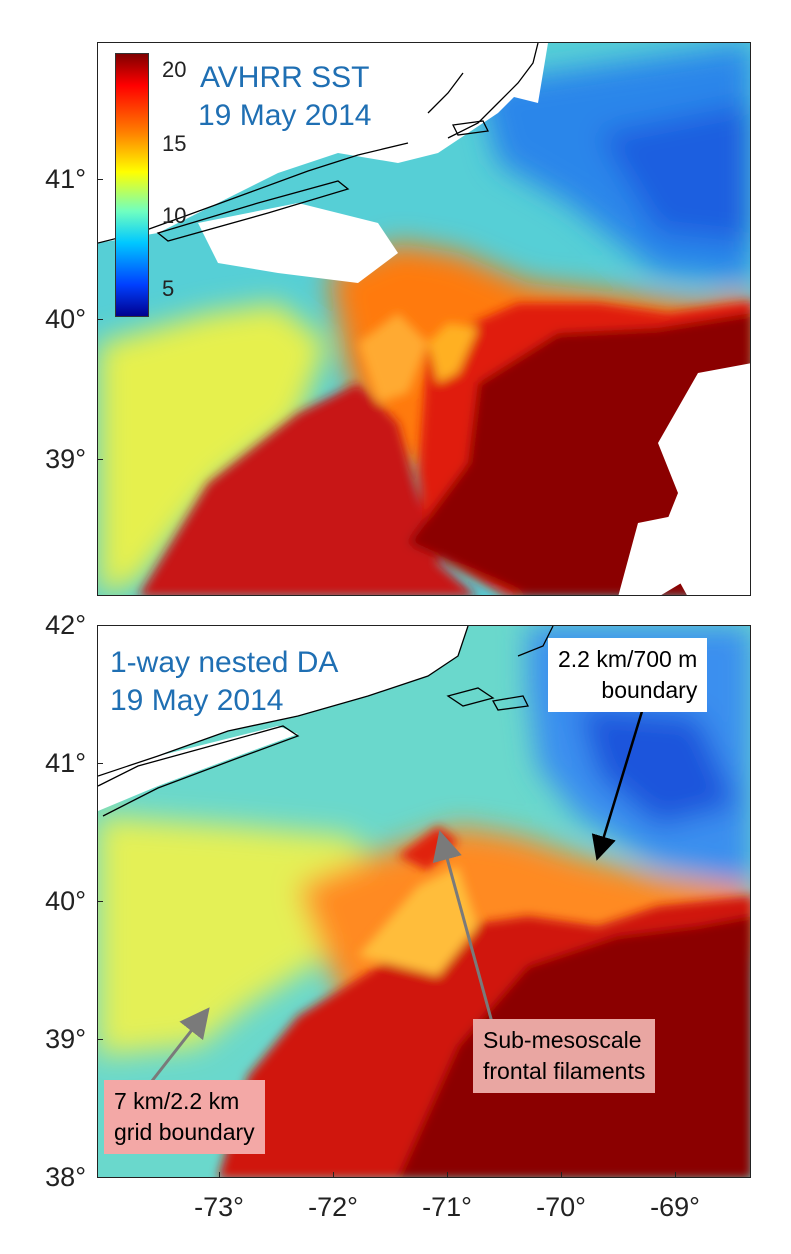 The height and width of the screenshot is (1254, 791). Describe the element at coordinates (174, 215) in the screenshot. I see `colorbar-label-10: 10` at that location.